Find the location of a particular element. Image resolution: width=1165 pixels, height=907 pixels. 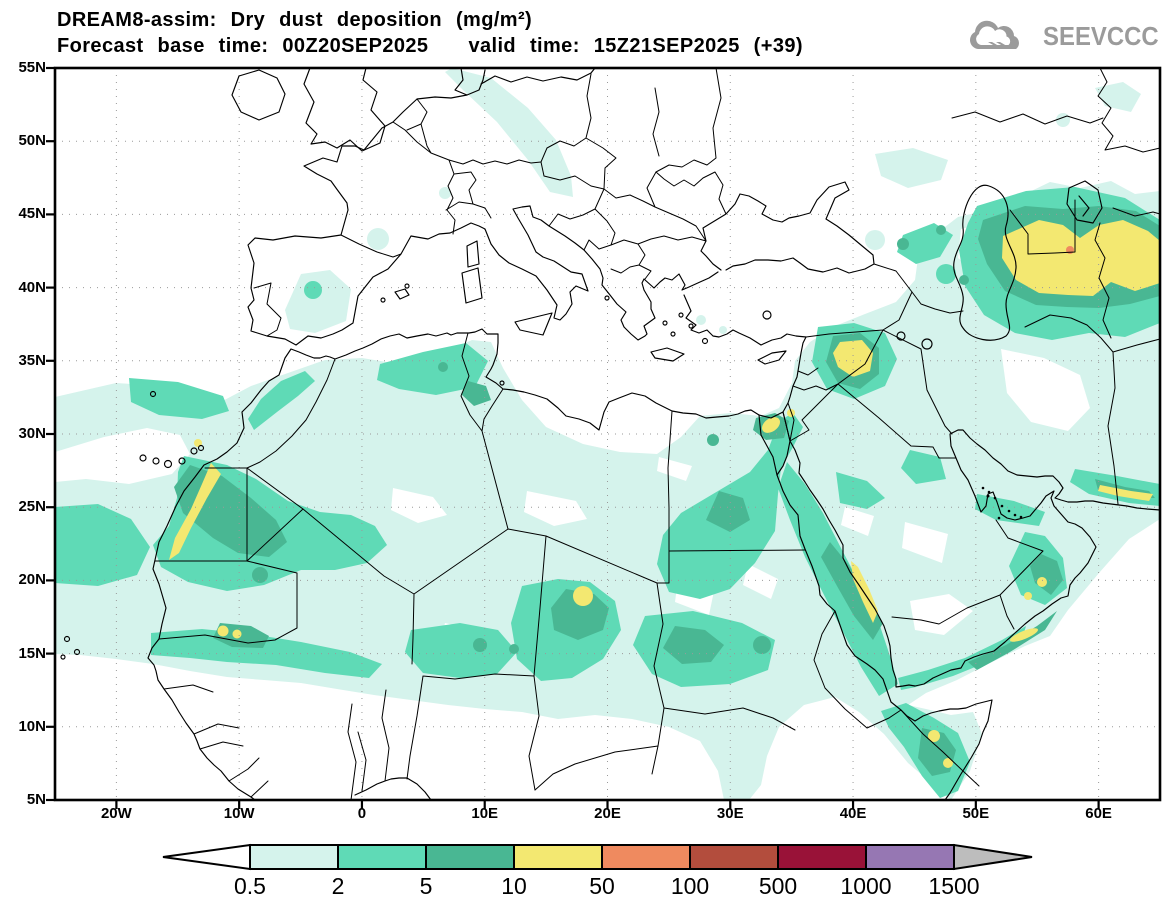

legend-level-label: 2 is located at coordinates (338, 886).